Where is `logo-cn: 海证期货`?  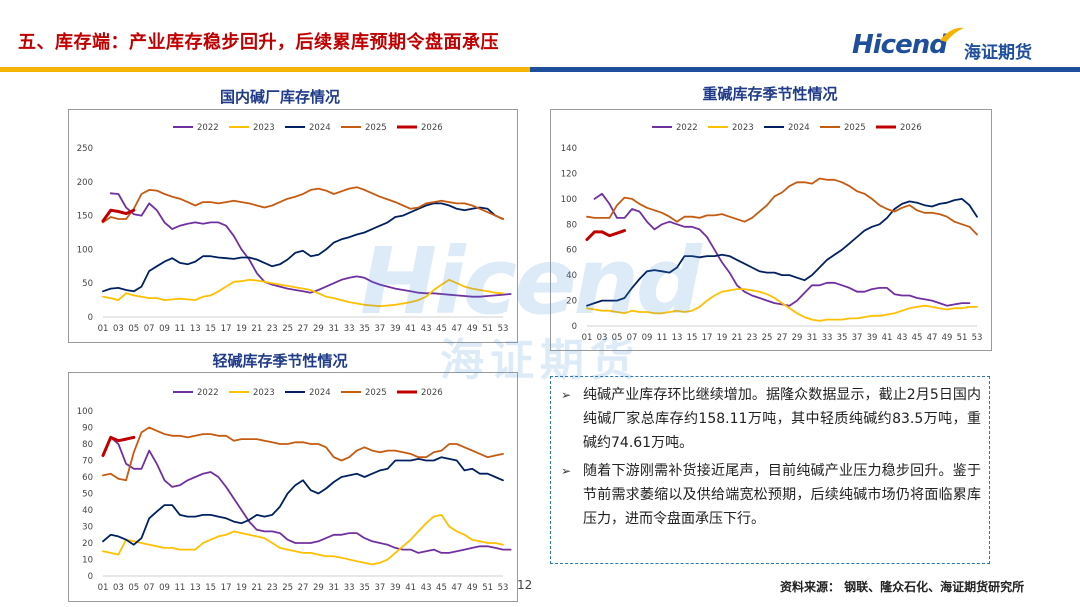 logo-cn: 海证期货 is located at coordinates (998, 53).